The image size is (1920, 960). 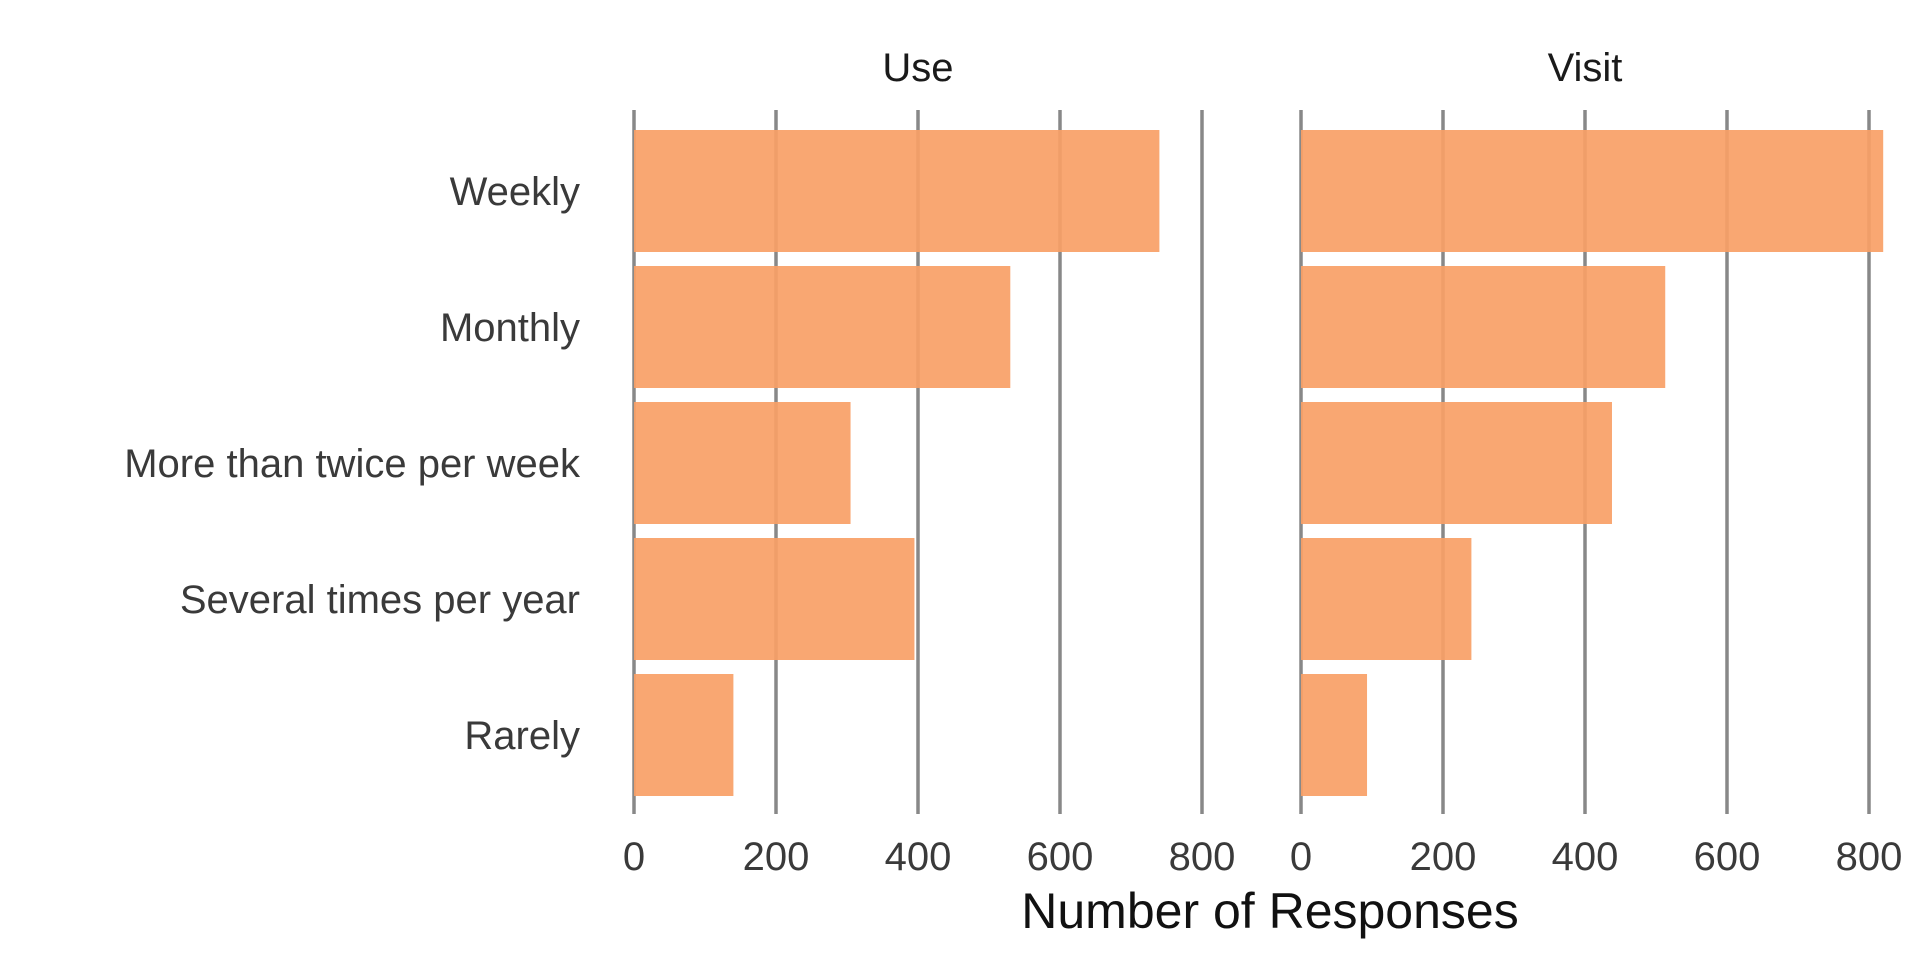 What do you see at coordinates (1585, 857) in the screenshot?
I see `x-tick-label-visit-400: 400` at bounding box center [1585, 857].